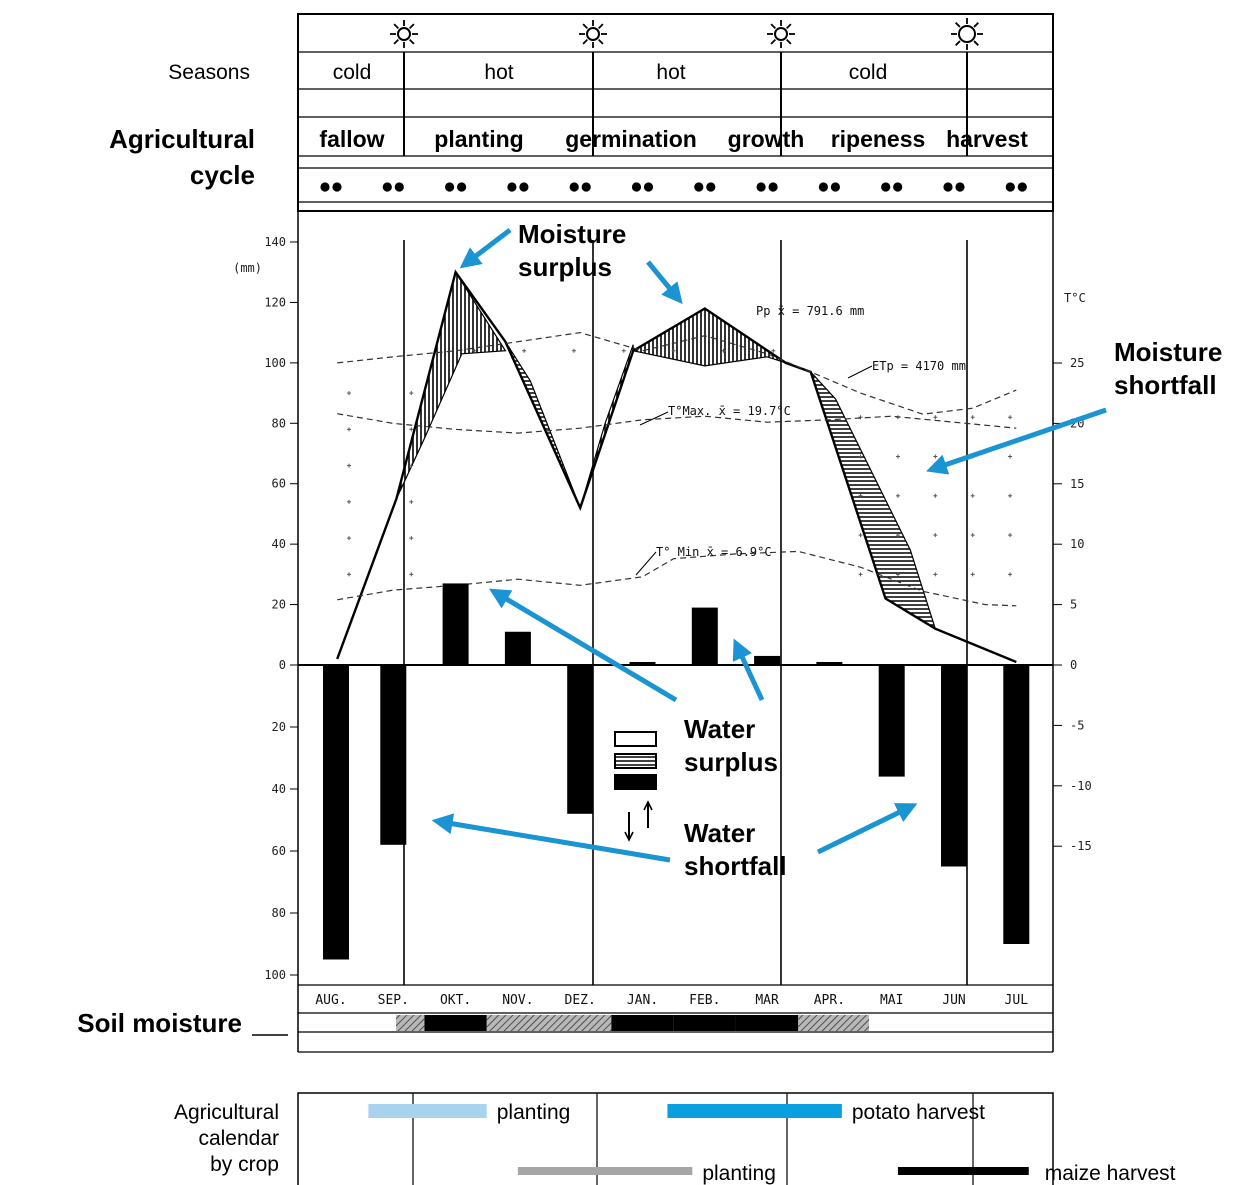  Describe the element at coordinates (860, 372) in the screenshot. I see `etp-leader` at that location.